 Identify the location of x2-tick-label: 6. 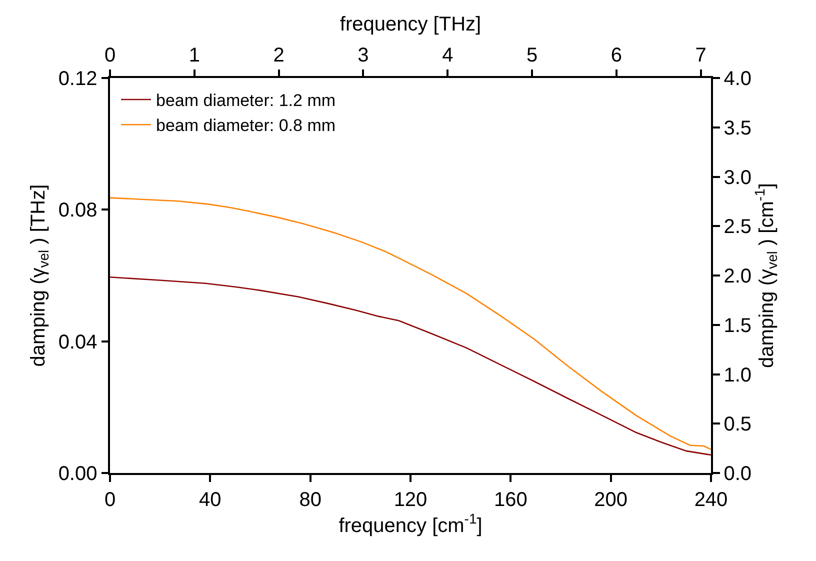
(616, 55).